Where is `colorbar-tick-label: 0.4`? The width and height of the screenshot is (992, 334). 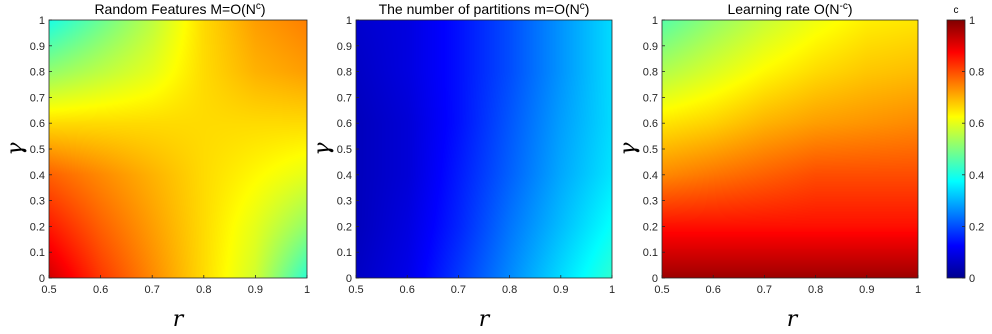 colorbar-tick-label: 0.4 is located at coordinates (976, 176).